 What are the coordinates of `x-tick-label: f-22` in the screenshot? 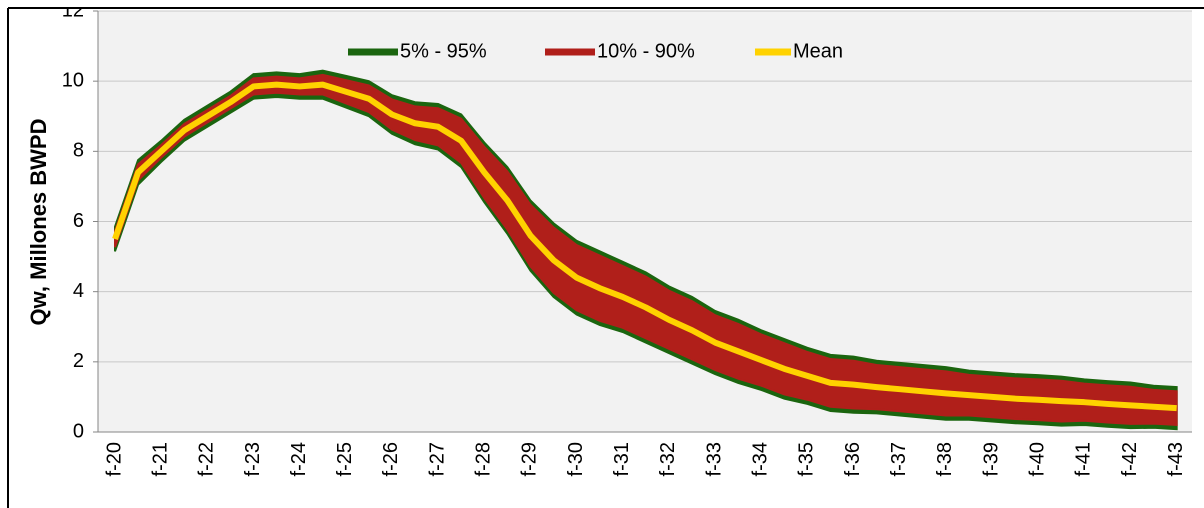 It's located at (207, 459).